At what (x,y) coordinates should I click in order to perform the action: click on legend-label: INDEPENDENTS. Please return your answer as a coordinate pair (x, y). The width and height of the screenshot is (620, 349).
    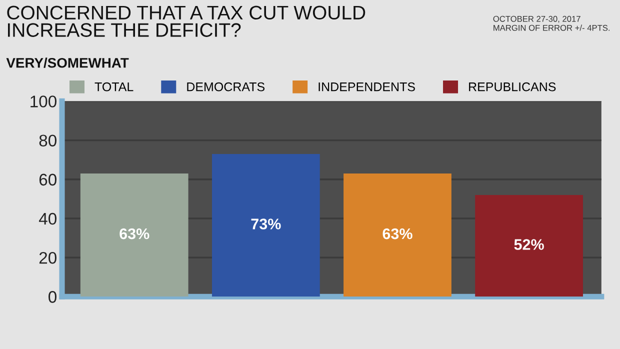
    Looking at the image, I should click on (366, 87).